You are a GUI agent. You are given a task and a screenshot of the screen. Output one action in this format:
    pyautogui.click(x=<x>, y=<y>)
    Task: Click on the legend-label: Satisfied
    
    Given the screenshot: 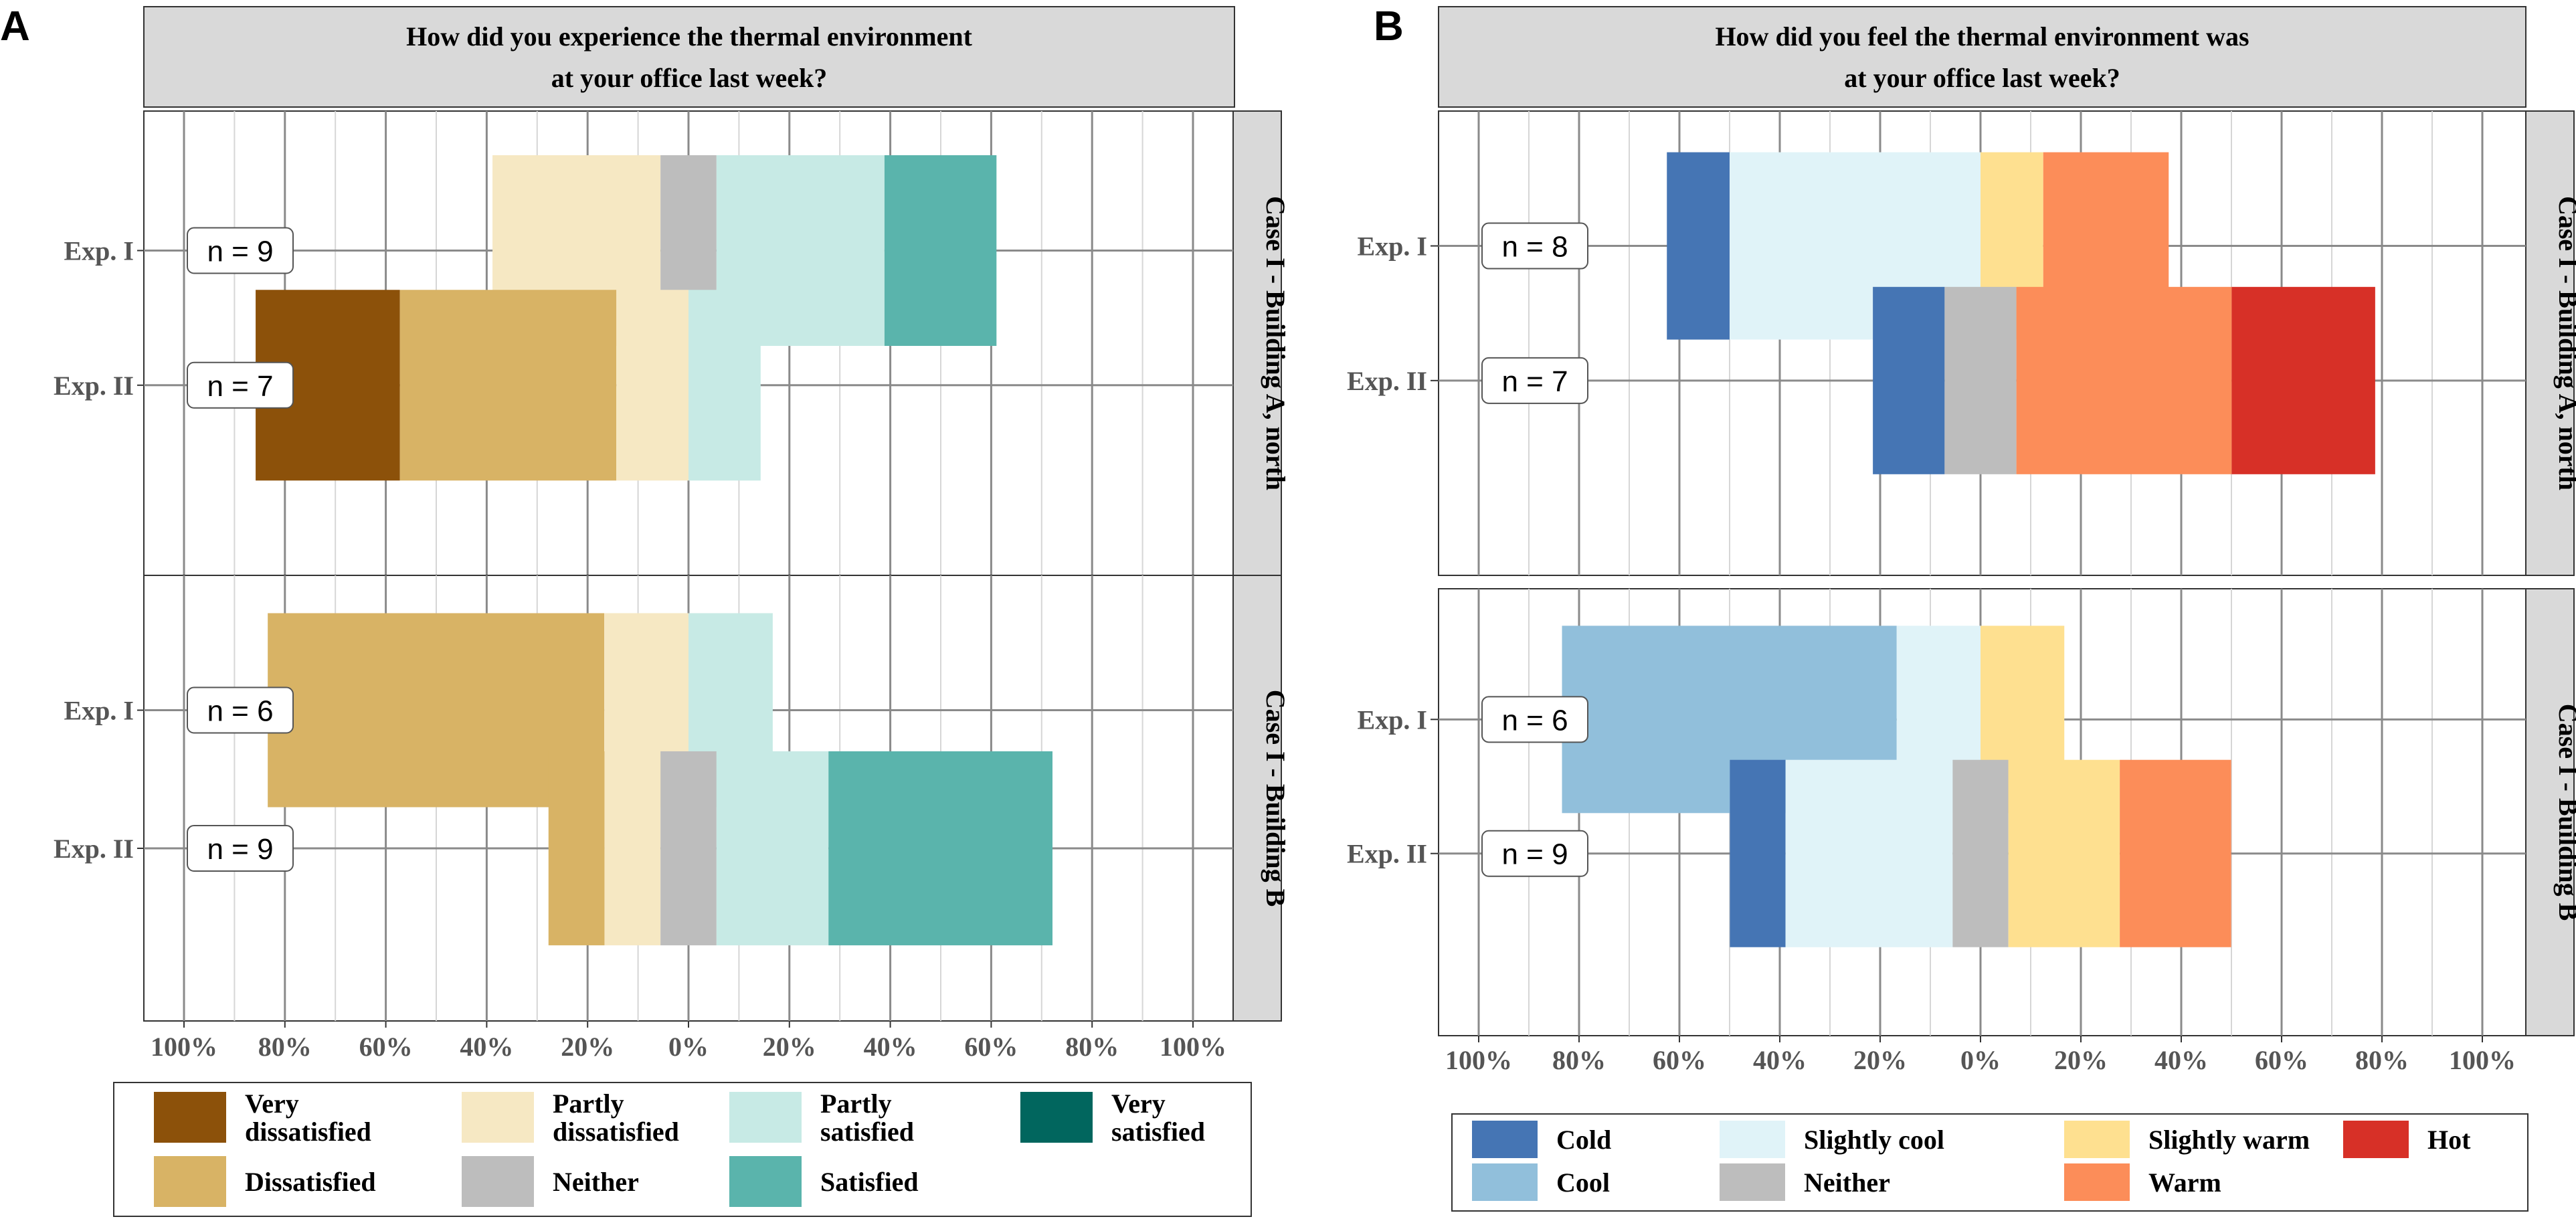 What is the action you would take?
    pyautogui.click(x=869, y=1182)
    